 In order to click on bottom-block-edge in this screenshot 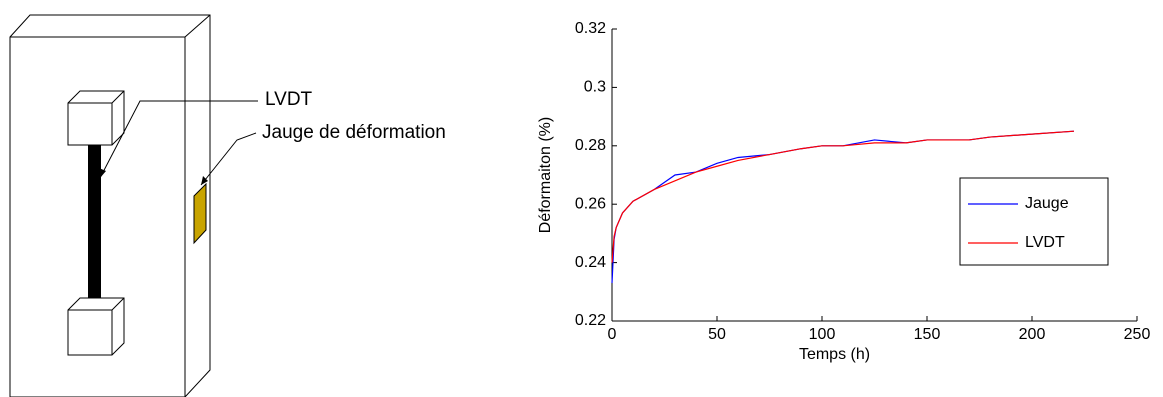, I will do `click(118, 304)`.